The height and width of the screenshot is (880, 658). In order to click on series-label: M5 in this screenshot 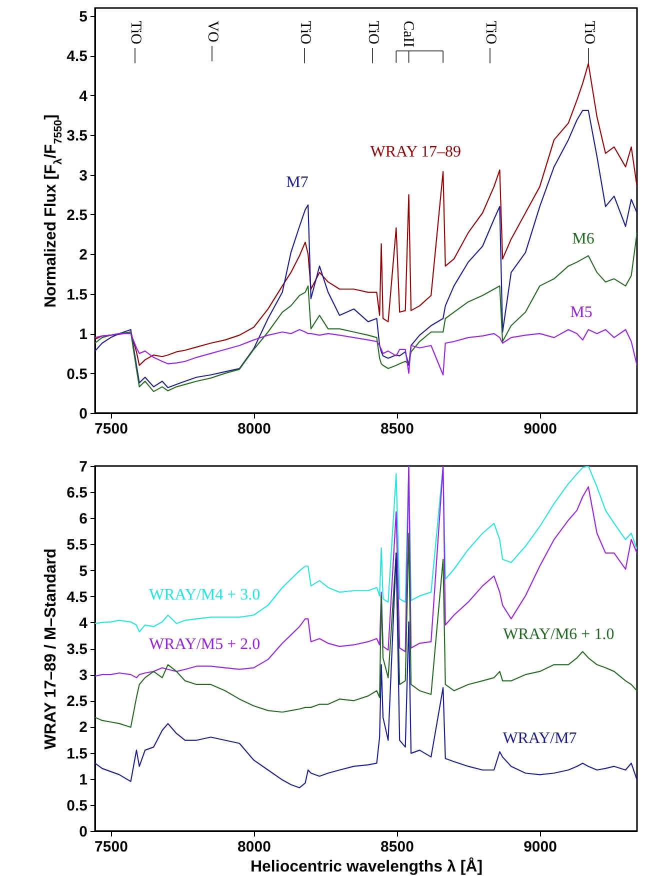, I will do `click(581, 313)`.